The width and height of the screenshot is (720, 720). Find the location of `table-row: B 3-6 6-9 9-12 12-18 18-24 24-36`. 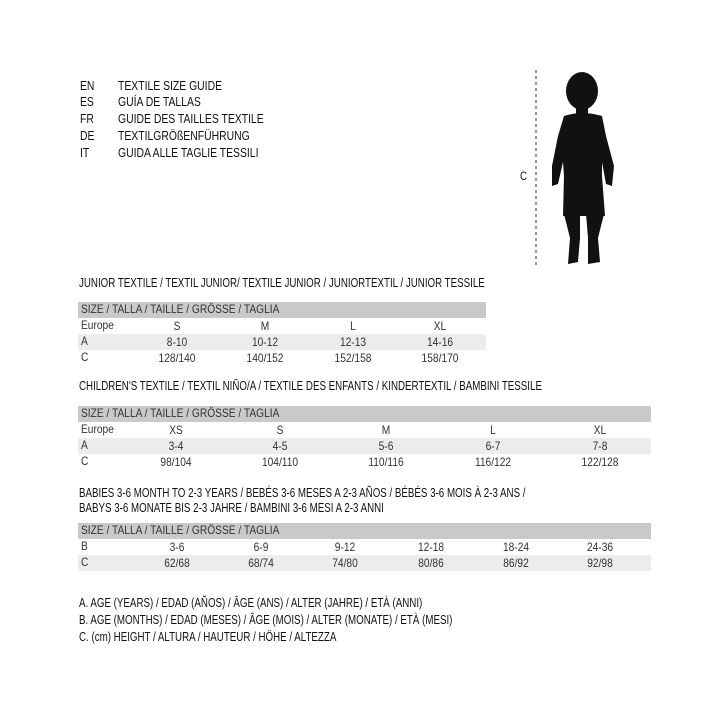

table-row: B 3-6 6-9 9-12 12-18 18-24 24-36 is located at coordinates (364, 547).